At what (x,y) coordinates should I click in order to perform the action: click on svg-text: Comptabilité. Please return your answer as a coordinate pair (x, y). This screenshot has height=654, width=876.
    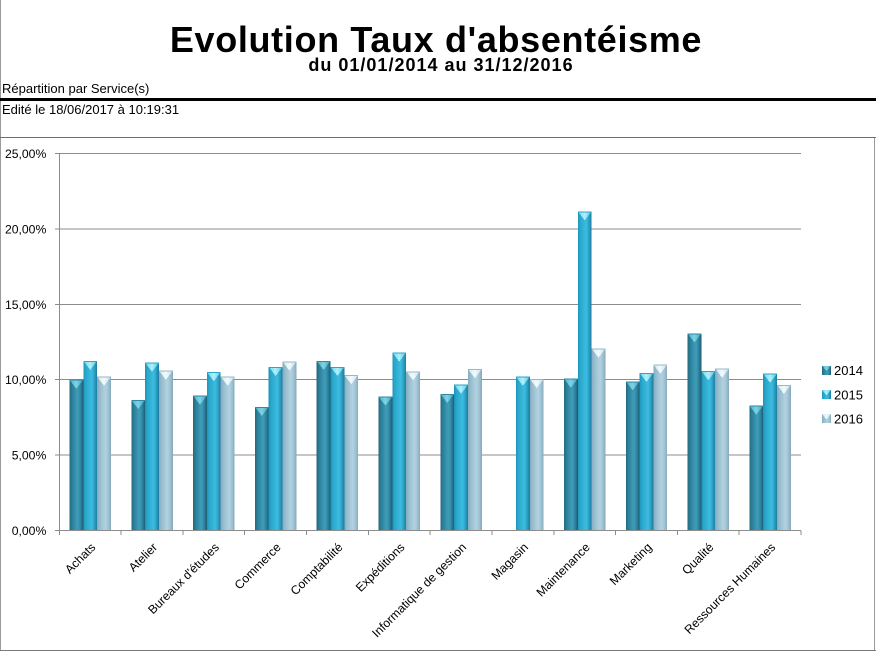
    Looking at the image, I should click on (317, 569).